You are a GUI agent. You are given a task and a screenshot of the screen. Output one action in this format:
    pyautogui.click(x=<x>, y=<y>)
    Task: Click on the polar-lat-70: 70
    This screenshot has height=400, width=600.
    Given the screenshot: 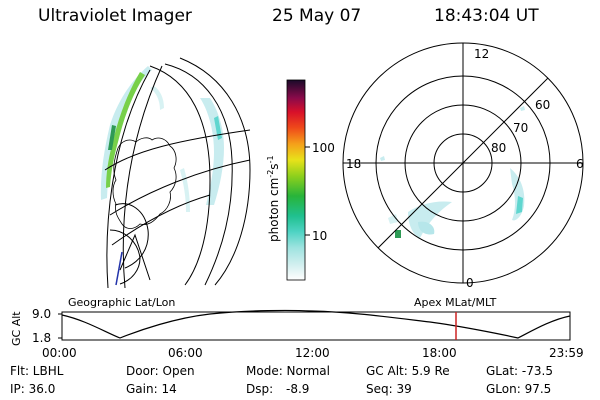 What is the action you would take?
    pyautogui.click(x=521, y=128)
    